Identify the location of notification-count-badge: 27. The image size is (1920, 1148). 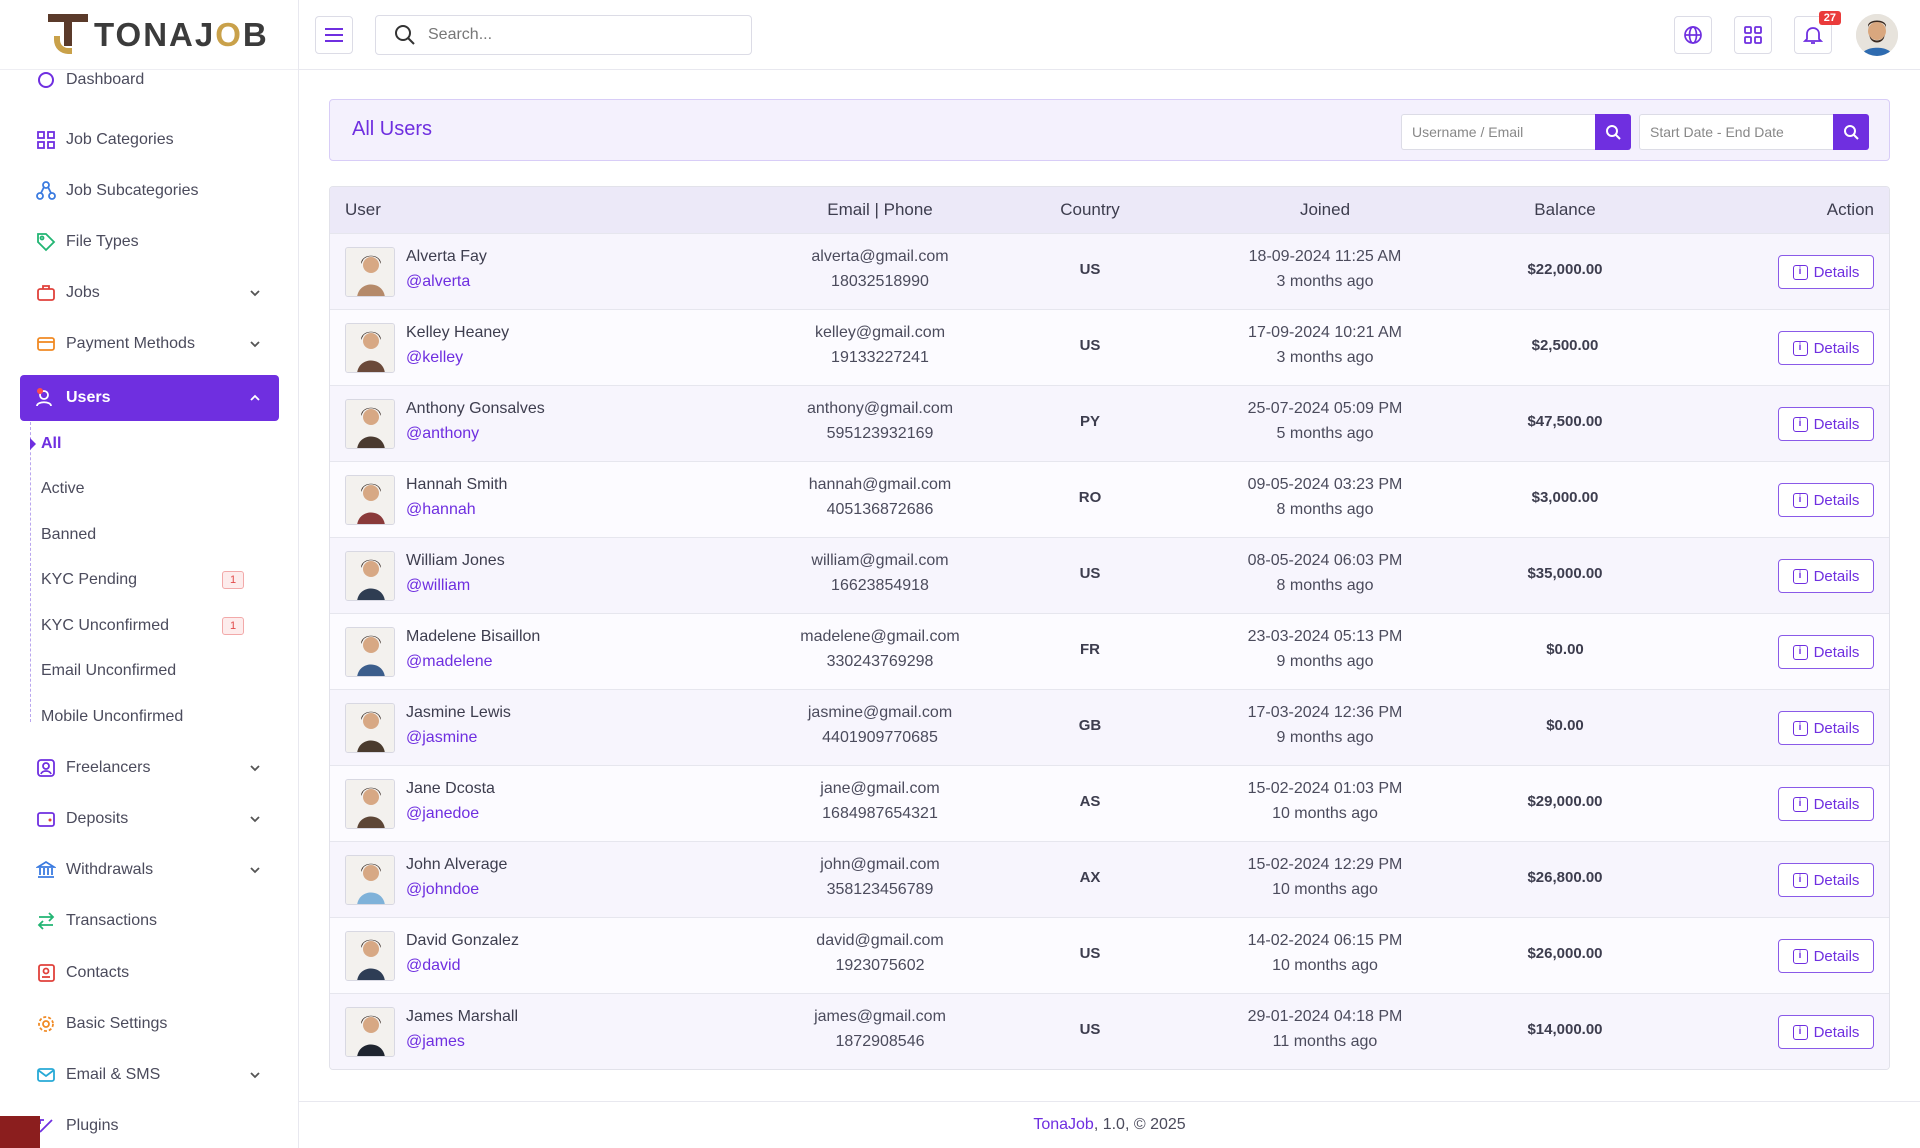
(1829, 18).